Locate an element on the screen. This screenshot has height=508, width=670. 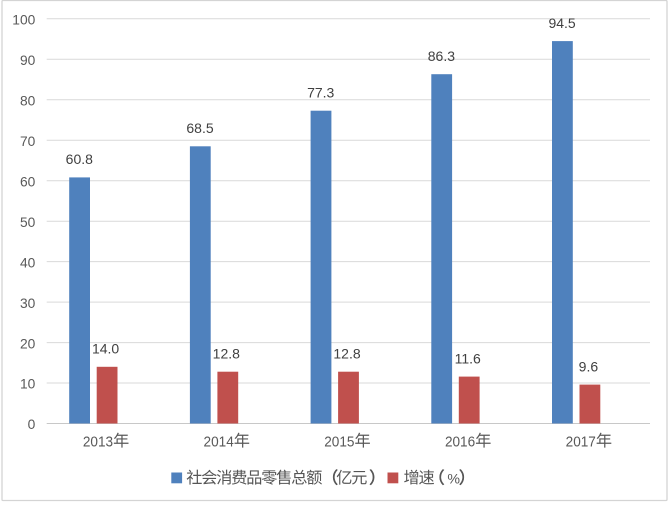
svg-text: 50 is located at coordinates (28, 222).